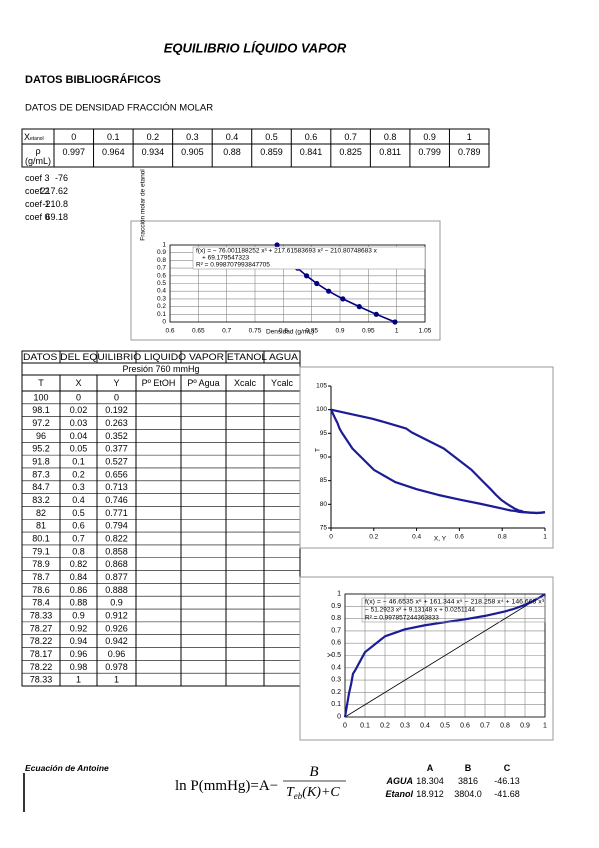  Describe the element at coordinates (420, 610) in the screenshot. I see `trendline-equation: − 51.2923 x² + 9.13148 x + 0.0251144` at that location.